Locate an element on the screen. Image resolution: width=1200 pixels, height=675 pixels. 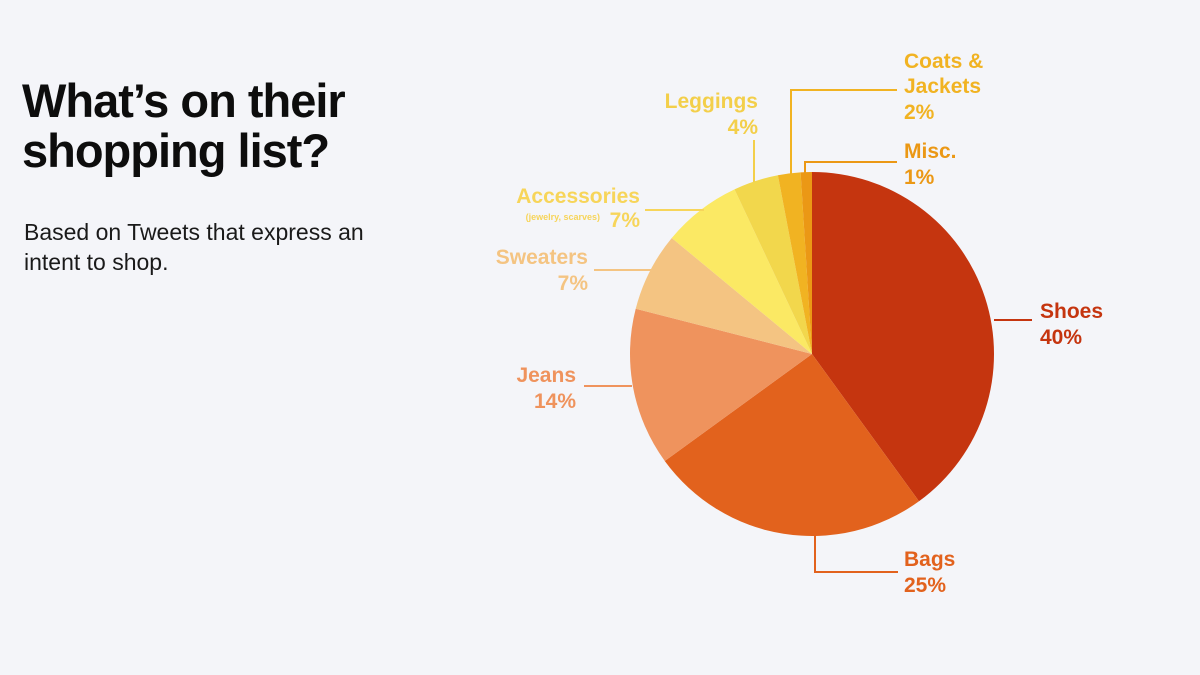
value-label-leggings: 4% is located at coordinates (743, 127).